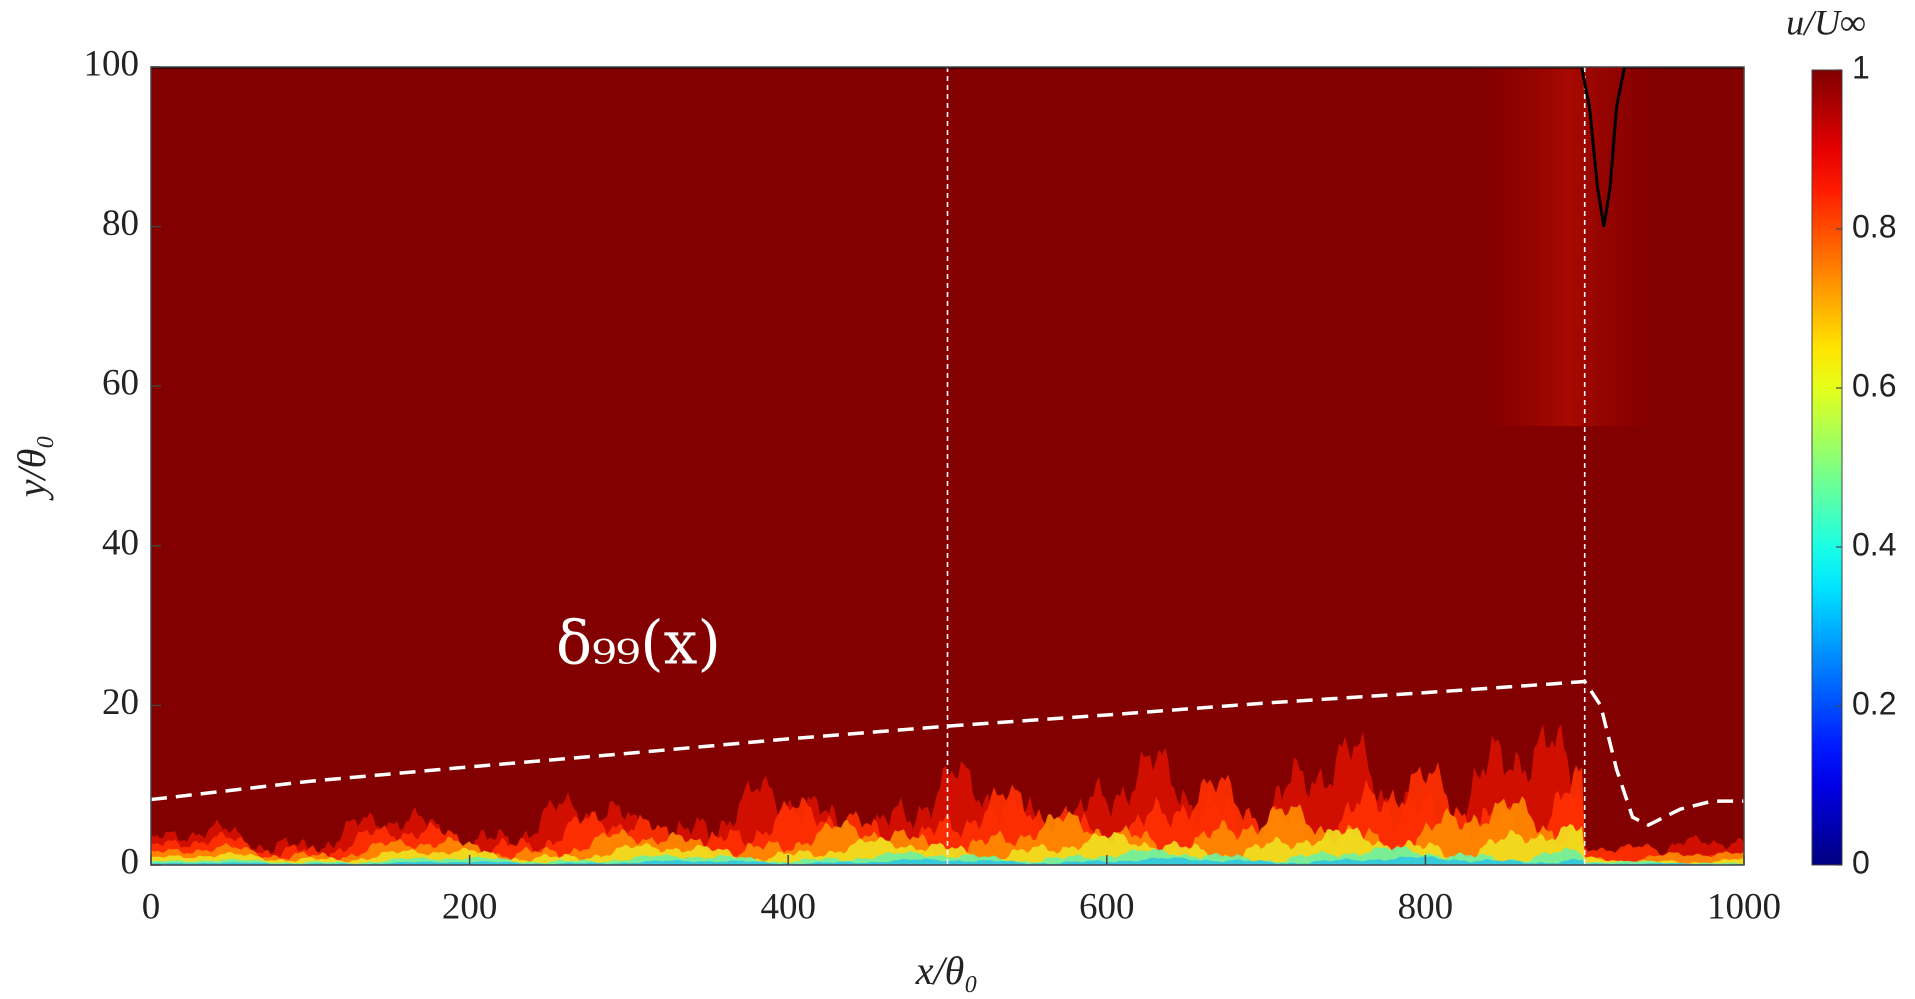  I want to click on x-tick-label: 800, so click(1426, 906).